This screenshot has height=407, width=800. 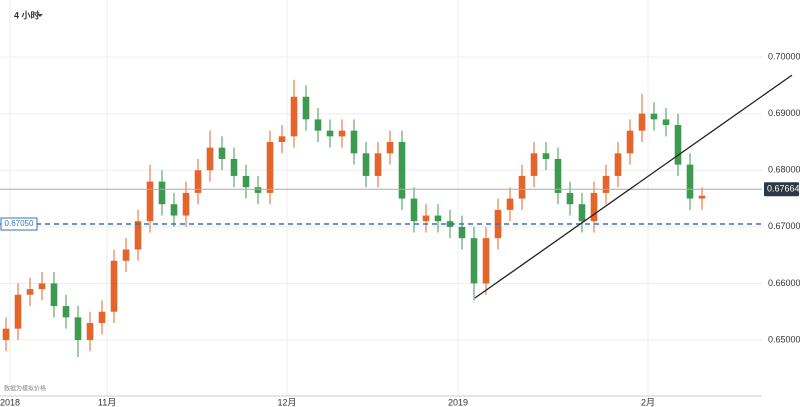 What do you see at coordinates (784, 170) in the screenshot?
I see `y-tick-label: 0.68000` at bounding box center [784, 170].